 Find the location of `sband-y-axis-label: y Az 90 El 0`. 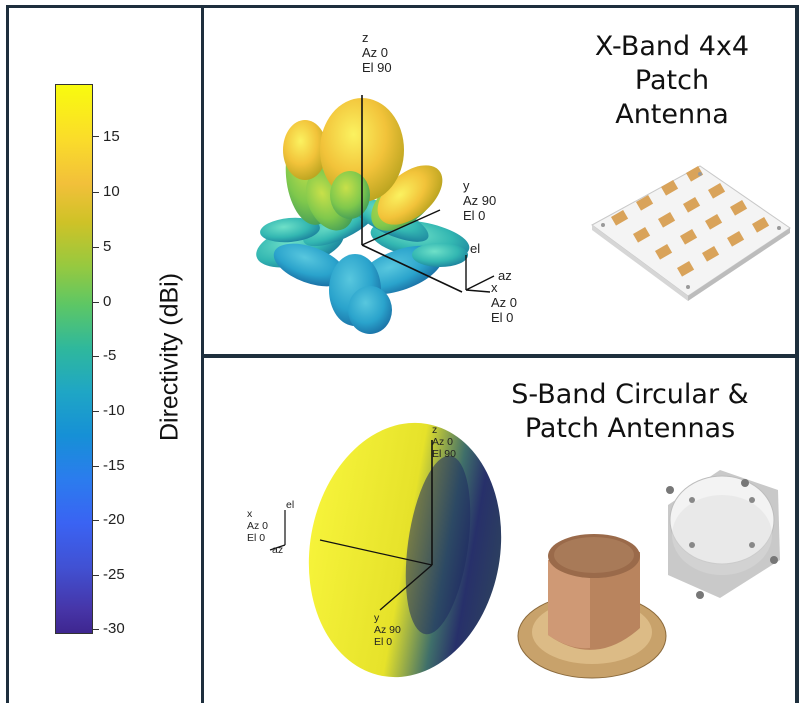

sband-y-axis-label: y Az 90 El 0 is located at coordinates (387, 630).